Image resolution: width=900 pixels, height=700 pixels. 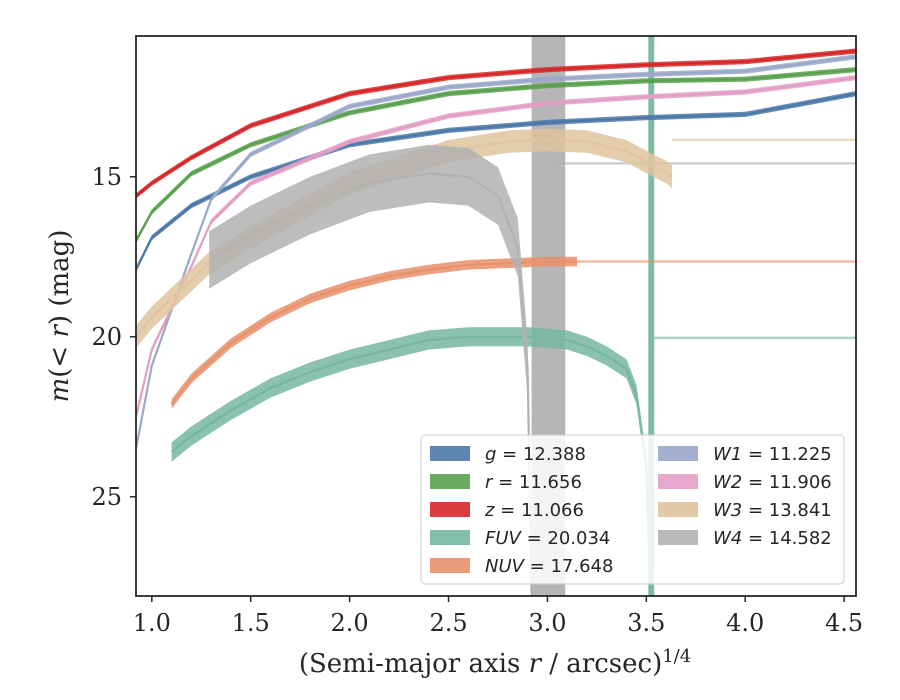 I want to click on legend-label-g: g = 12.388, so click(x=535, y=454).